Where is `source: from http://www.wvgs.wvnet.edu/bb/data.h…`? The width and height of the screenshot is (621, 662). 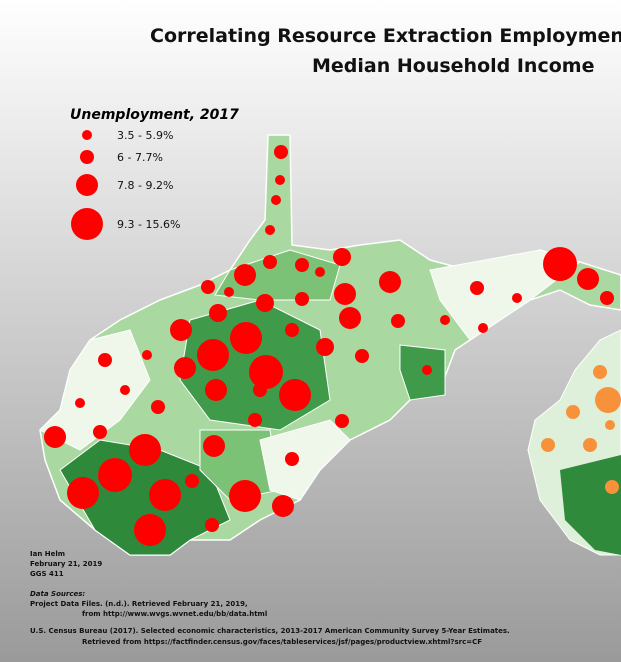
source: from http://www.wvgs.wvnet.edu/bb/data.h… is located at coordinates (174, 614).